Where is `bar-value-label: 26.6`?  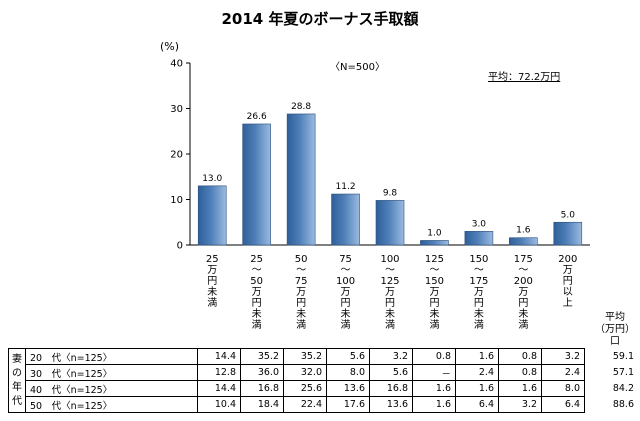 bar-value-label: 26.6 is located at coordinates (257, 117).